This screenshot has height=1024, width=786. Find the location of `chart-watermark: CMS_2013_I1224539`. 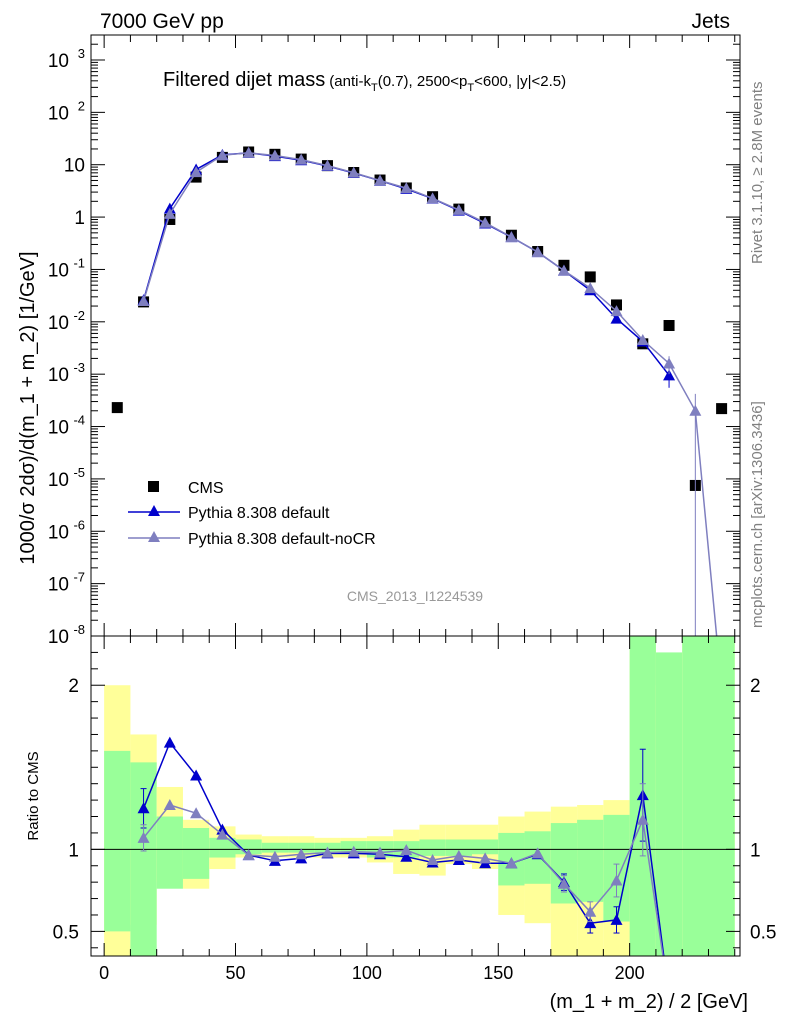

chart-watermark: CMS_2013_I1224539 is located at coordinates (415, 596).